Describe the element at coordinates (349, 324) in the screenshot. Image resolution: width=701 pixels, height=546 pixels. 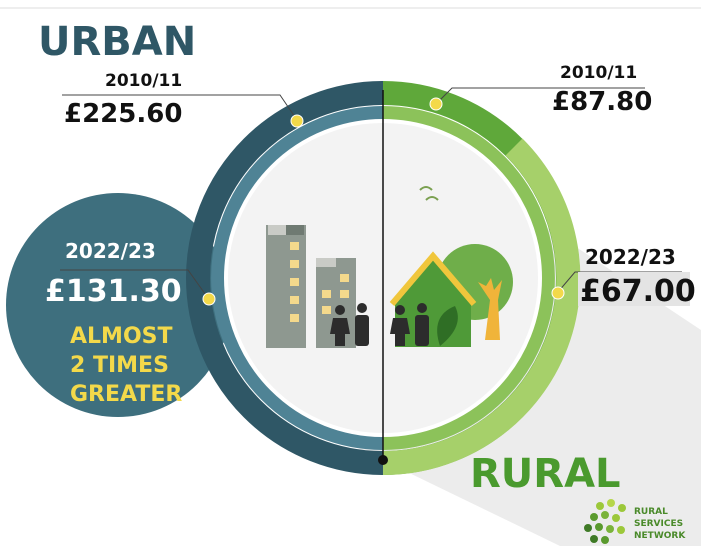
I see `people-urban` at that location.